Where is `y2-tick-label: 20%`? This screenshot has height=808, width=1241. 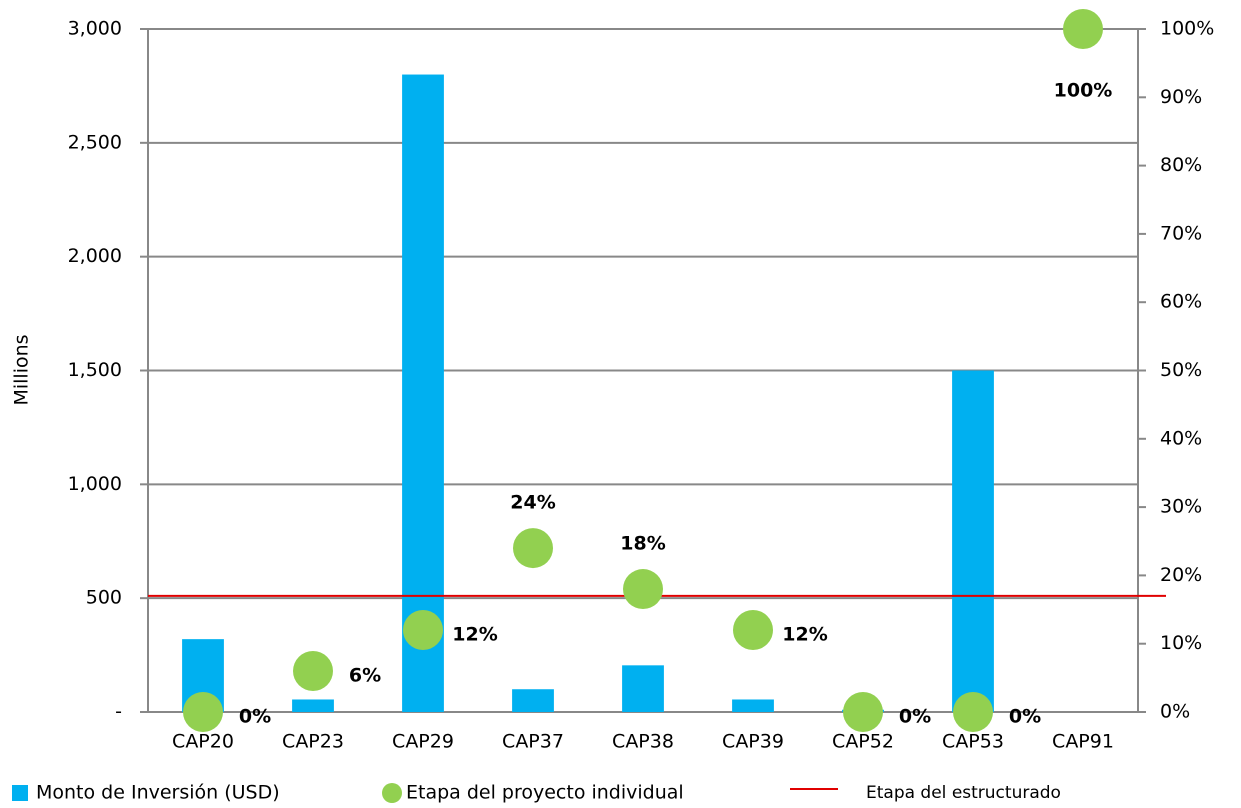 y2-tick-label: 20% is located at coordinates (1181, 575).